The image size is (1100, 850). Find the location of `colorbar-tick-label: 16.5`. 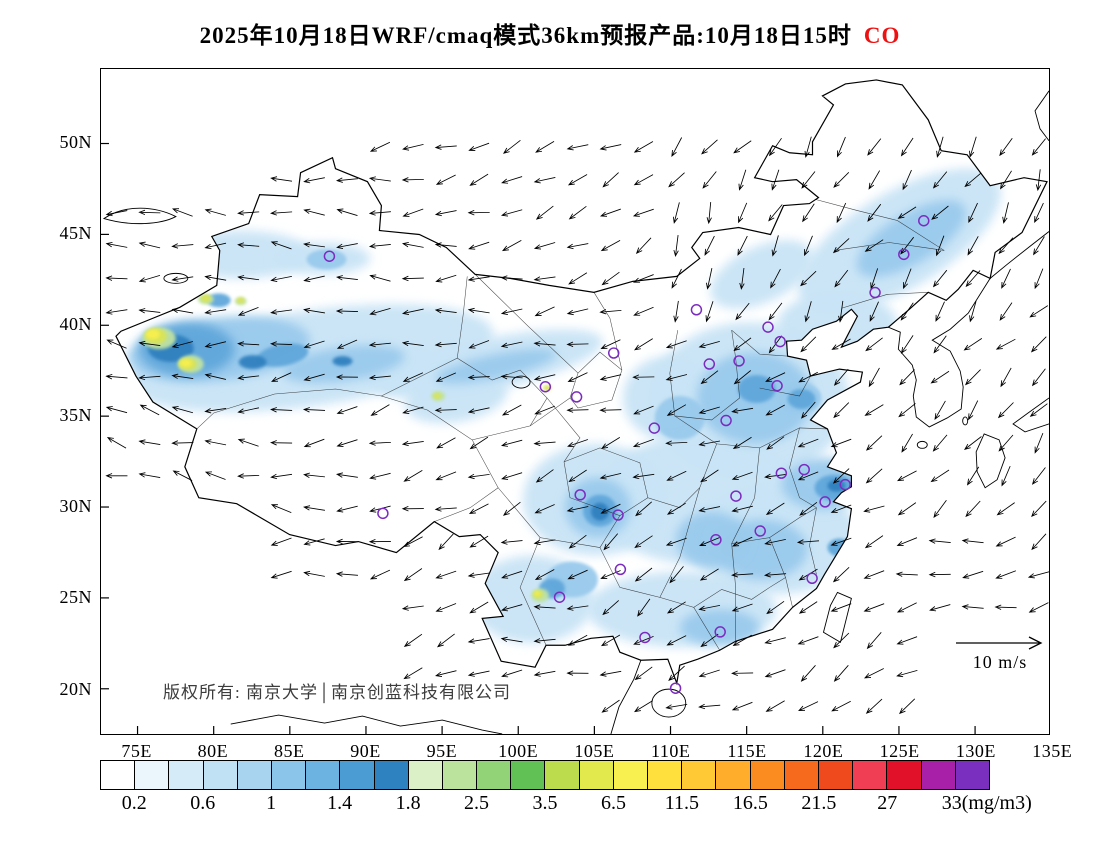

colorbar-tick-label: 16.5 is located at coordinates (750, 803).